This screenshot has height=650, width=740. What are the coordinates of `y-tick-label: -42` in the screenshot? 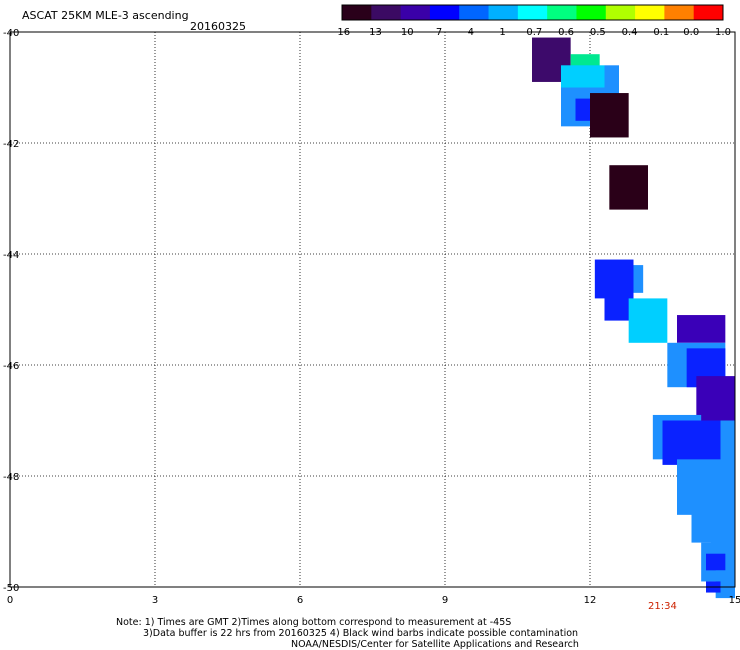 It's located at (11, 144).